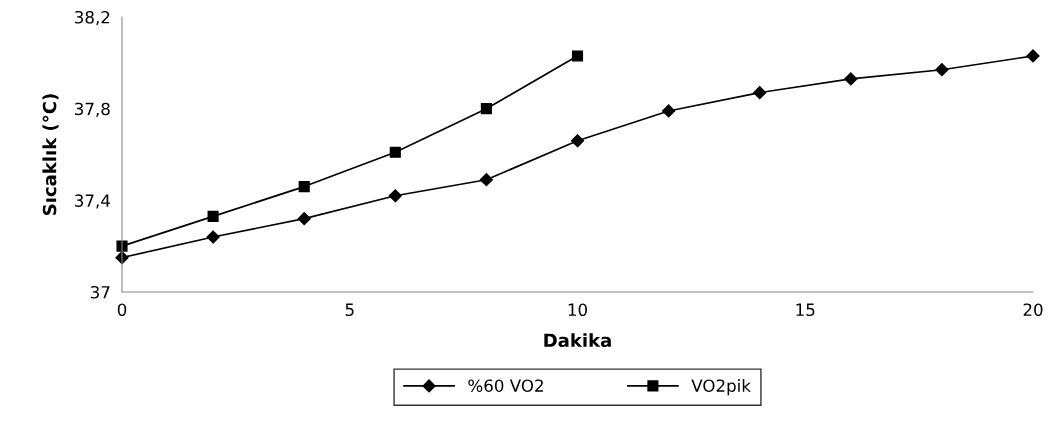 This screenshot has height=439, width=1049. Describe the element at coordinates (1033, 310) in the screenshot. I see `x-tick-label: 20` at that location.